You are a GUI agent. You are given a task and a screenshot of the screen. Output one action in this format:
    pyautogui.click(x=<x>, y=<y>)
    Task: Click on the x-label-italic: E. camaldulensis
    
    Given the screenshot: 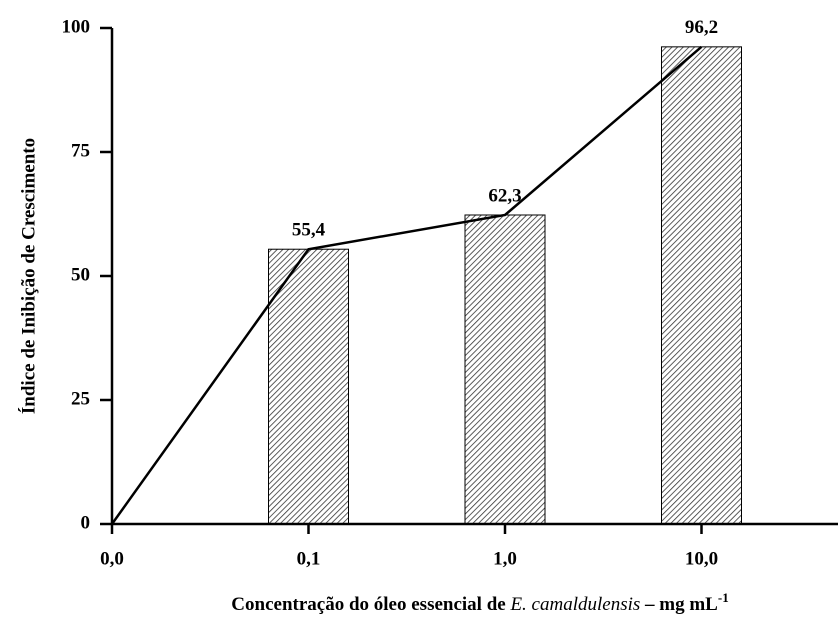 What is the action you would take?
    pyautogui.click(x=574, y=604)
    